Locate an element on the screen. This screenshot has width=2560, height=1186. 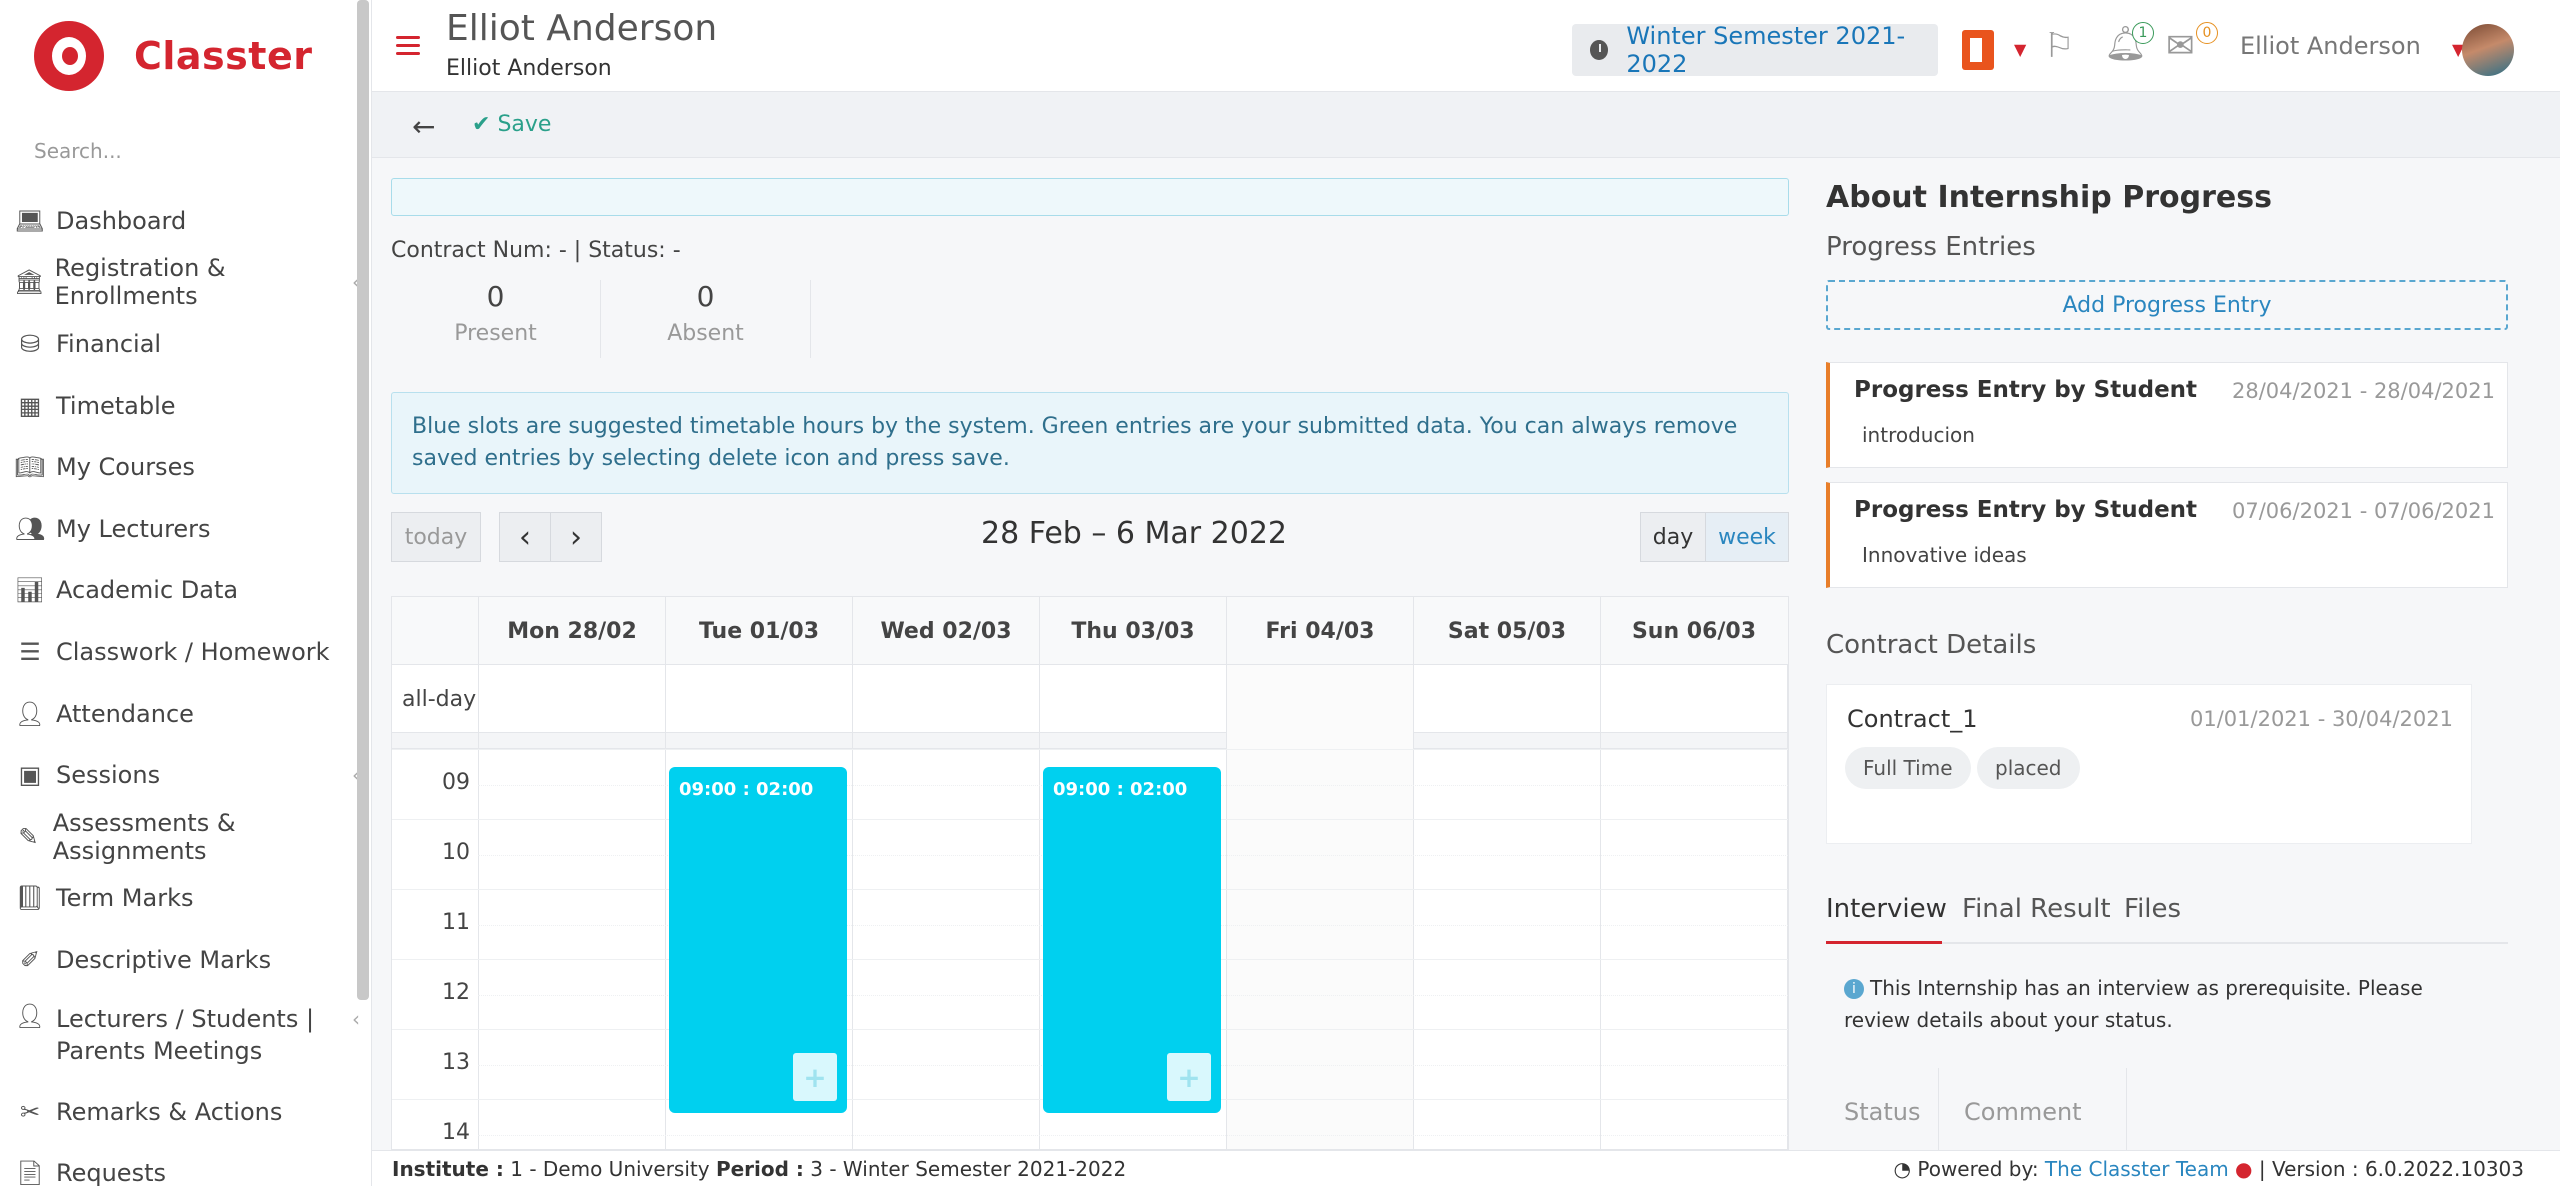
panel-title: About Internship Progress is located at coordinates (2049, 197).